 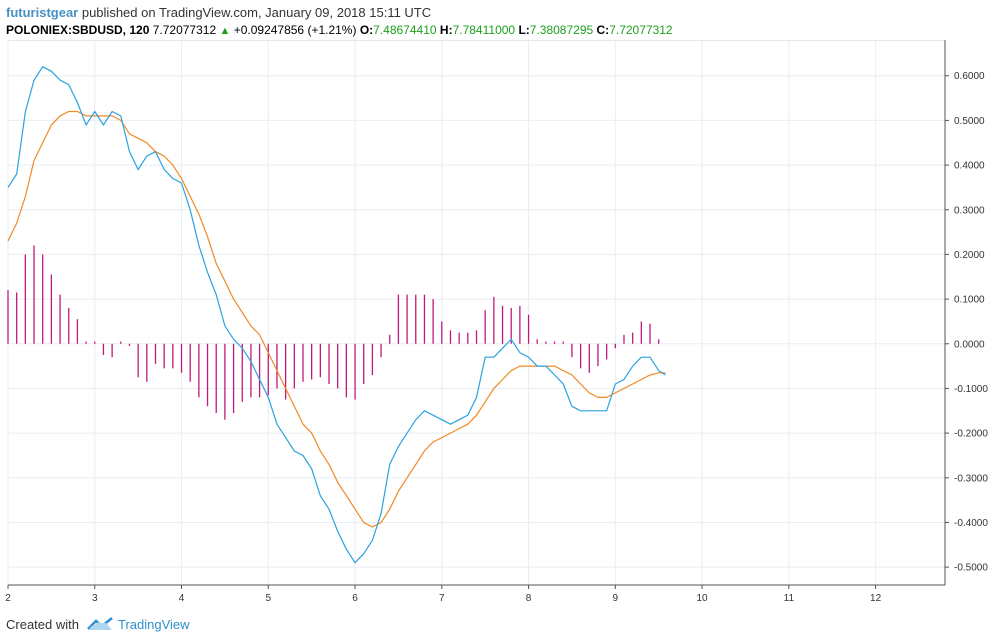 I want to click on x-tick-label: 6, so click(x=355, y=598).